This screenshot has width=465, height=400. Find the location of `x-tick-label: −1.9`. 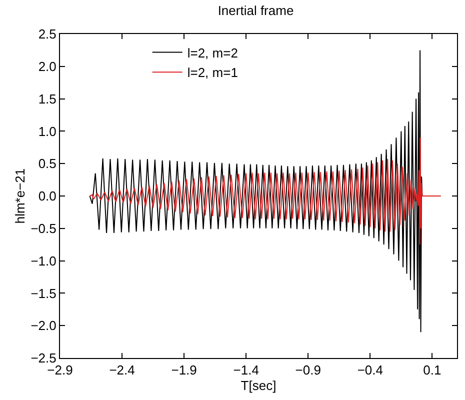

x-tick-label: −1.9 is located at coordinates (184, 370).